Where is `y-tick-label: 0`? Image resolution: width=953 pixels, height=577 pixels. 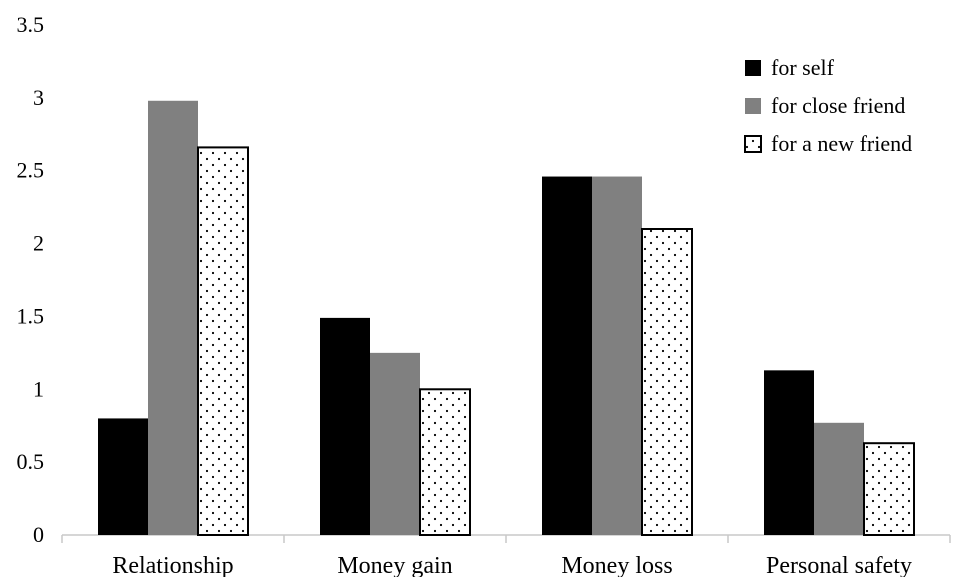 y-tick-label: 0 is located at coordinates (38, 534).